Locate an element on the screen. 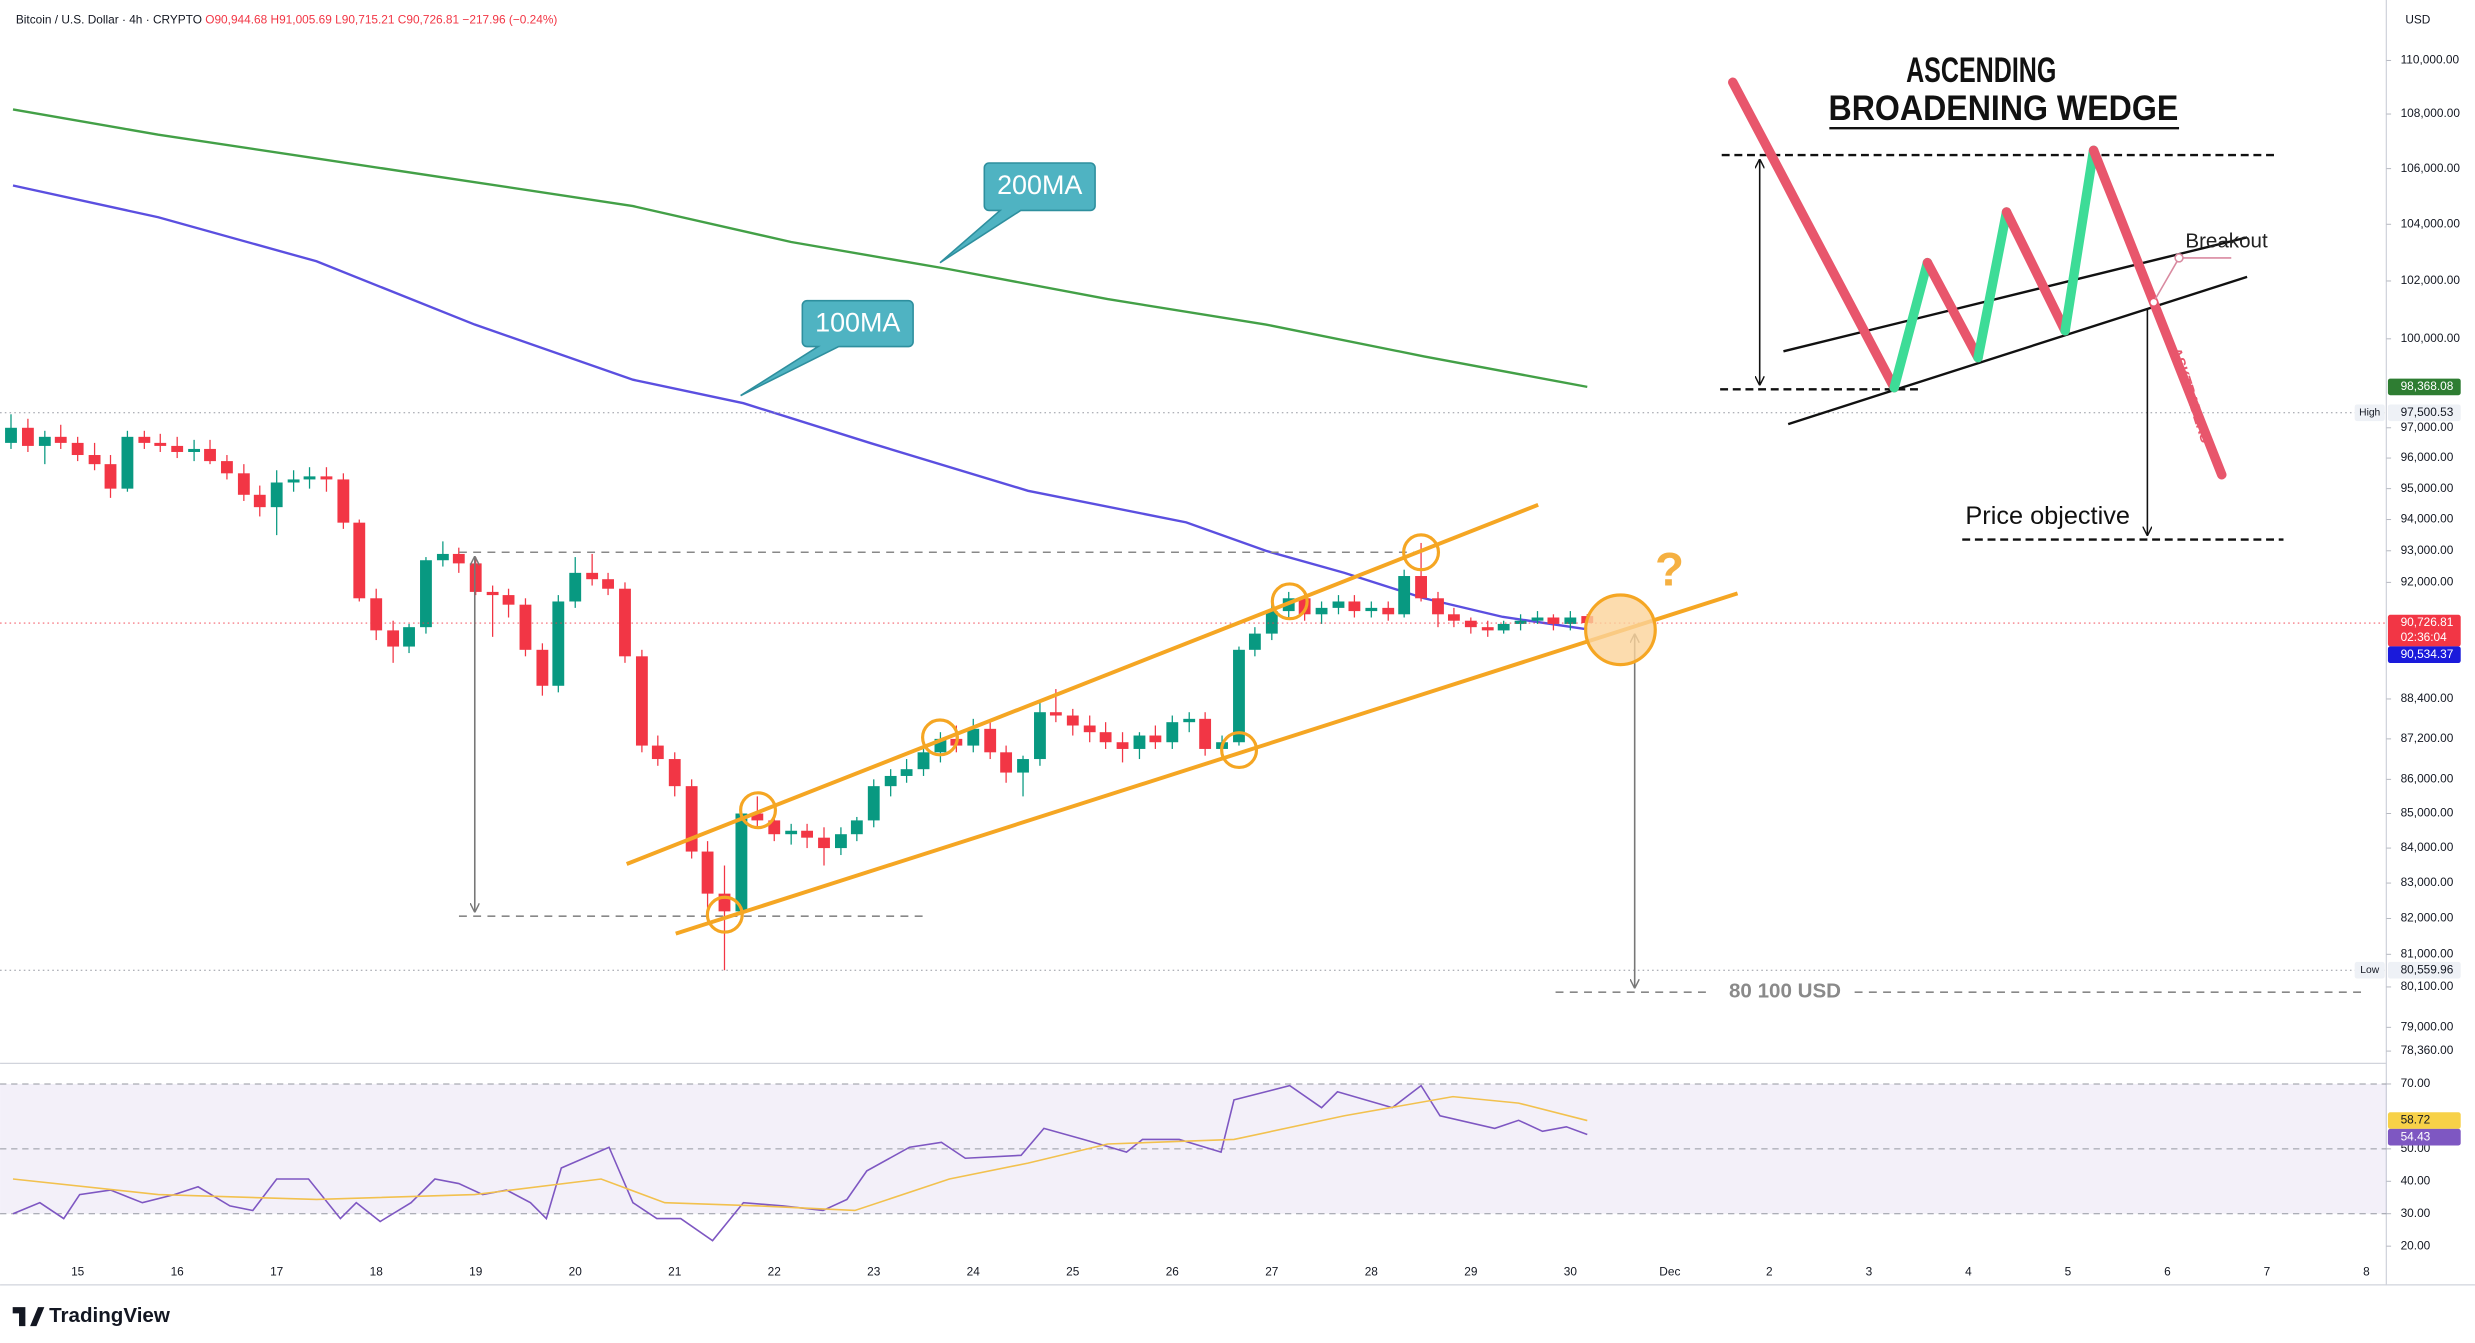 This screenshot has height=1343, width=2475. y-tick-label: 94,000.00 is located at coordinates (2427, 519).